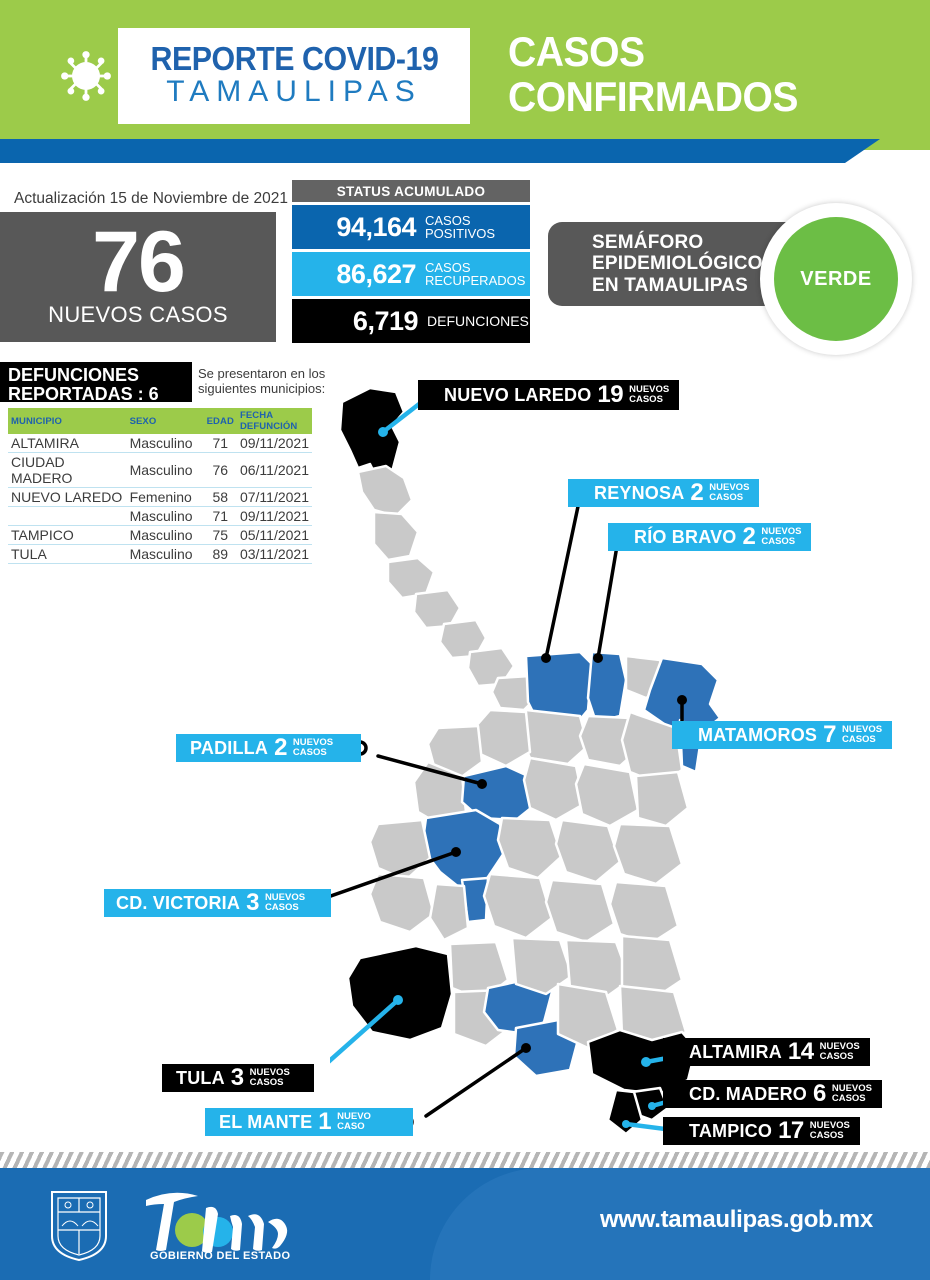 The image size is (930, 1280). I want to click on page-title-line1: CASOS, so click(576, 51).